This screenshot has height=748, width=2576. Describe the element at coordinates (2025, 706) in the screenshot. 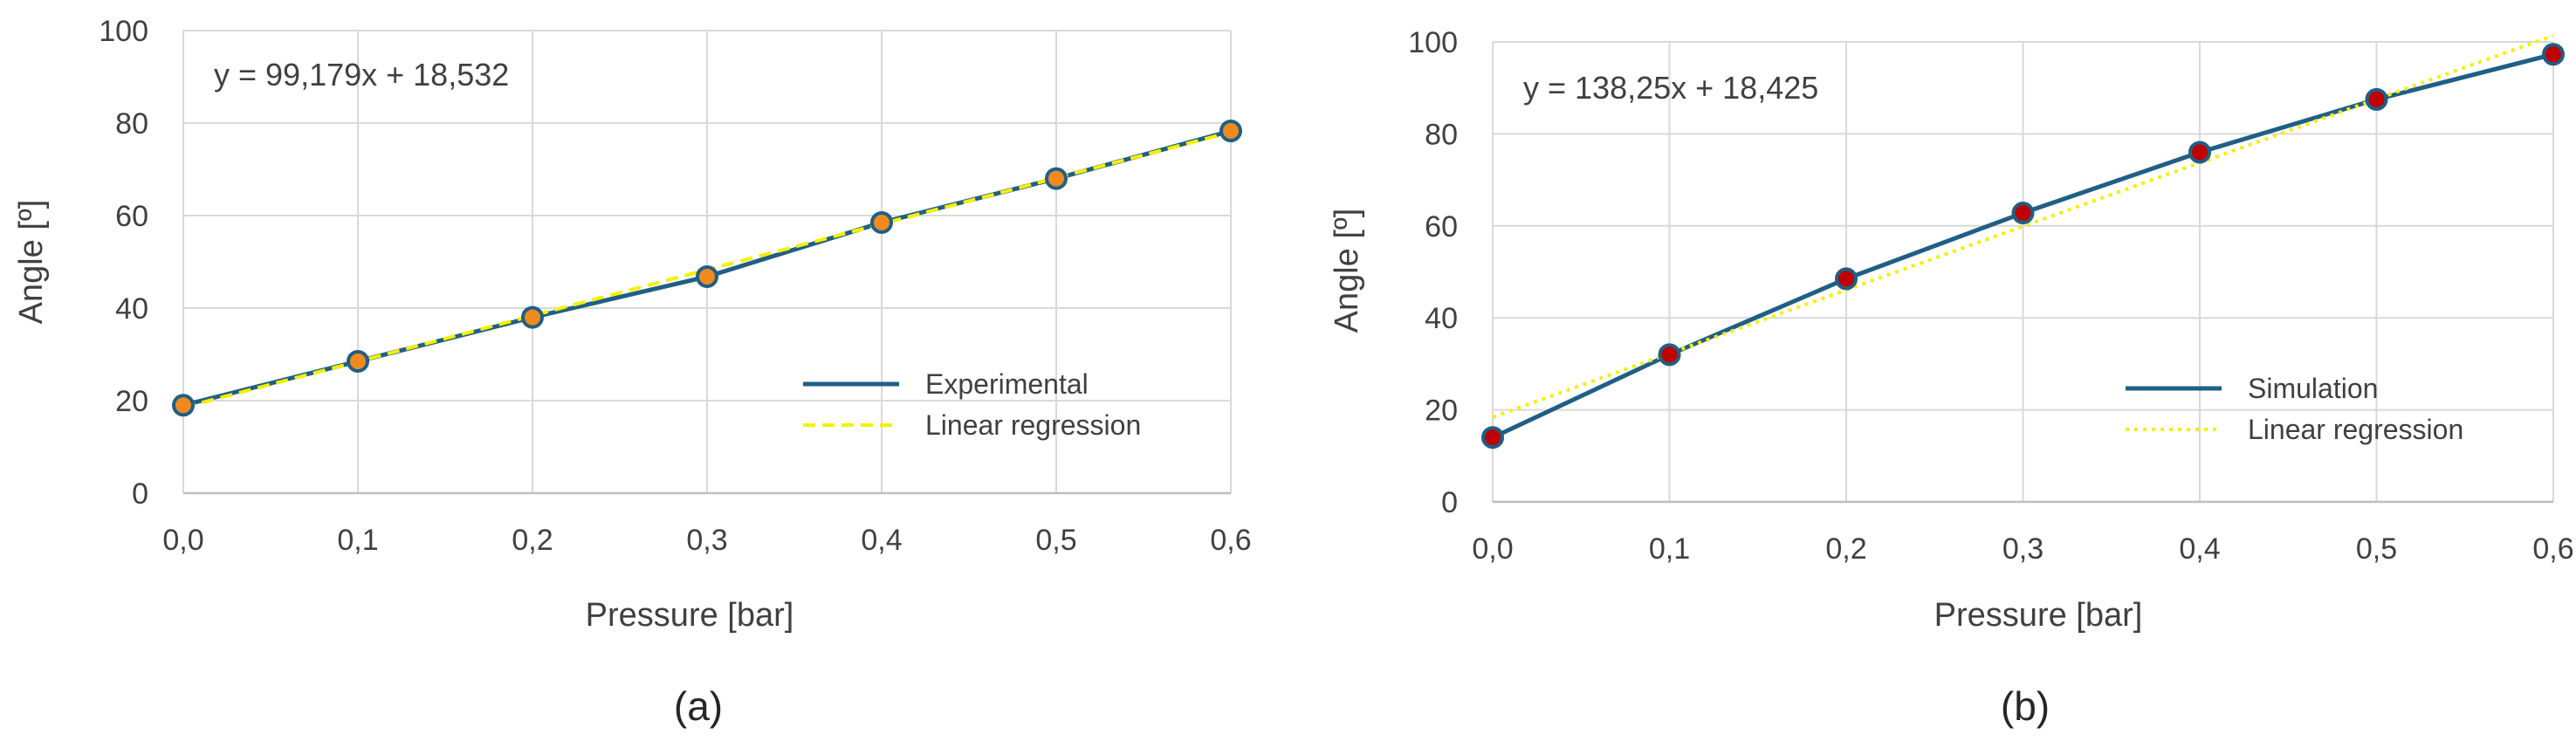

I see `panel-label: (b)` at that location.